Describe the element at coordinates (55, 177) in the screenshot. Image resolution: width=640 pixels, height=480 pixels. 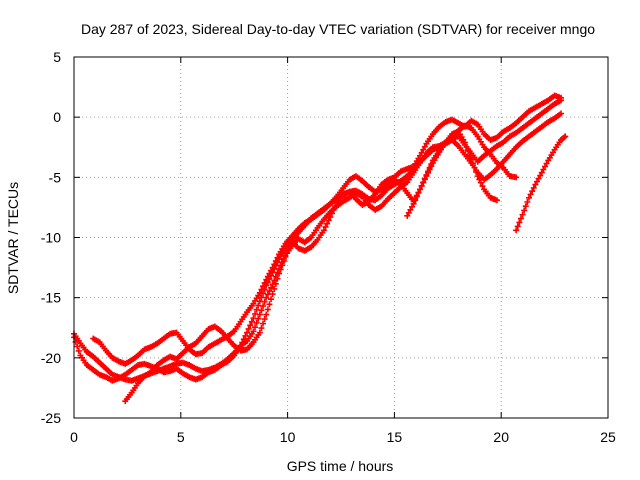
I see `y-tick-label: -5` at that location.